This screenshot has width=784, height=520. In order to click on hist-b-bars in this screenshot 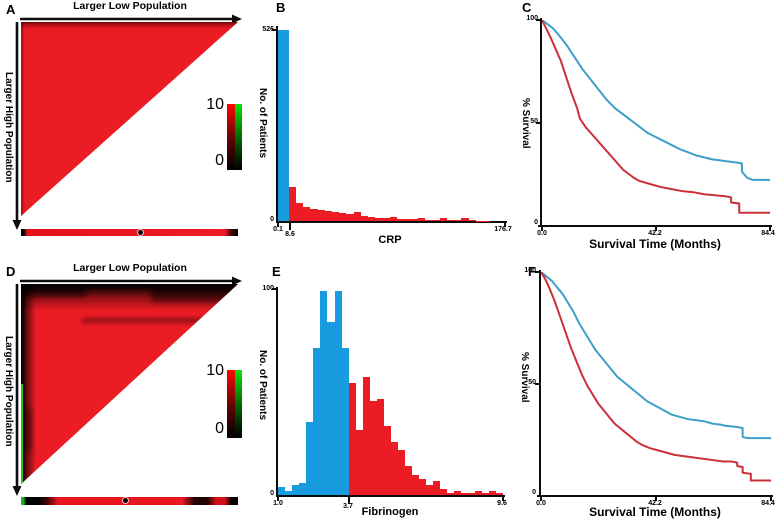, I will do `click(391, 125)`.